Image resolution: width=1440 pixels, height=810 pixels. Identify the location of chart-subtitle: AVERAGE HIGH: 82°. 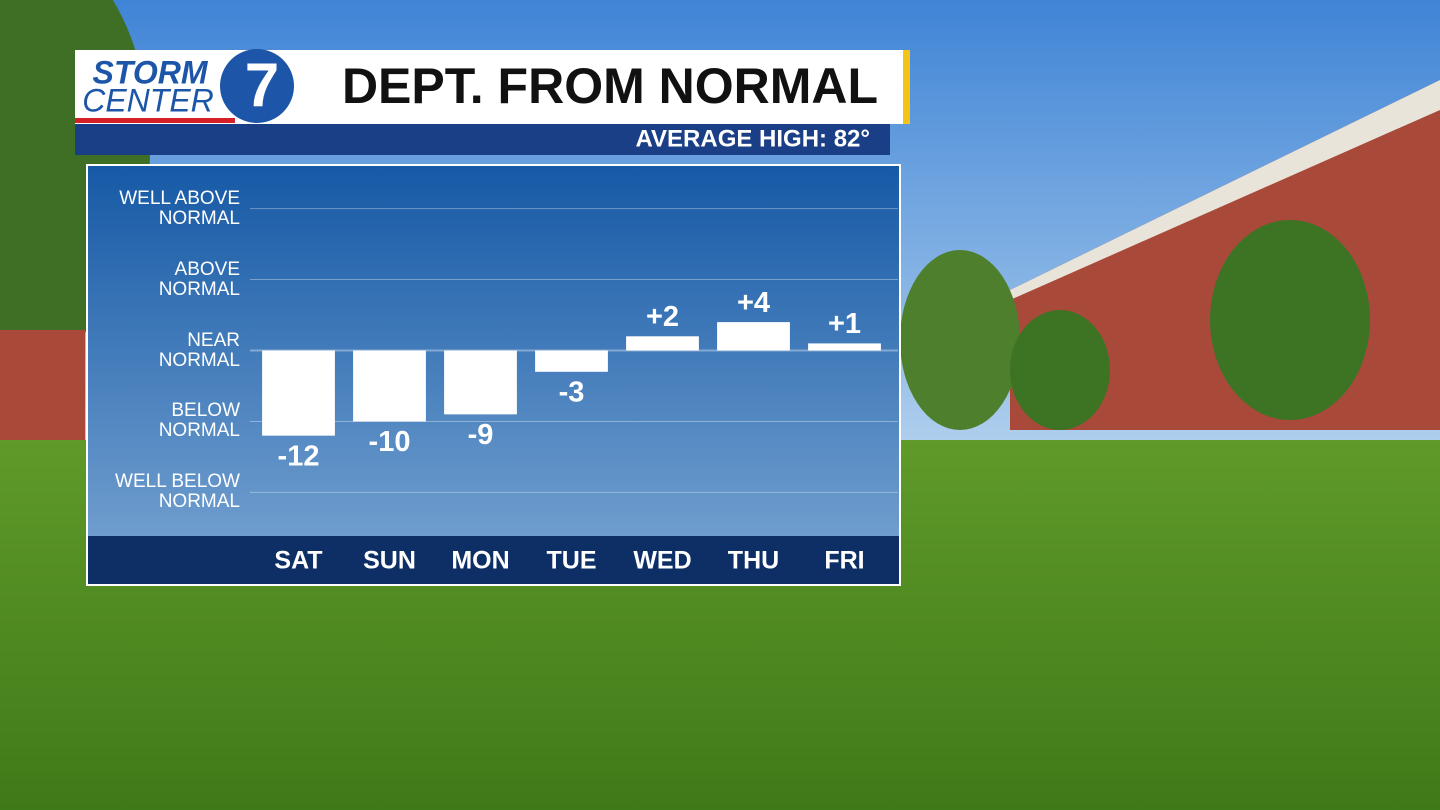
(752, 138).